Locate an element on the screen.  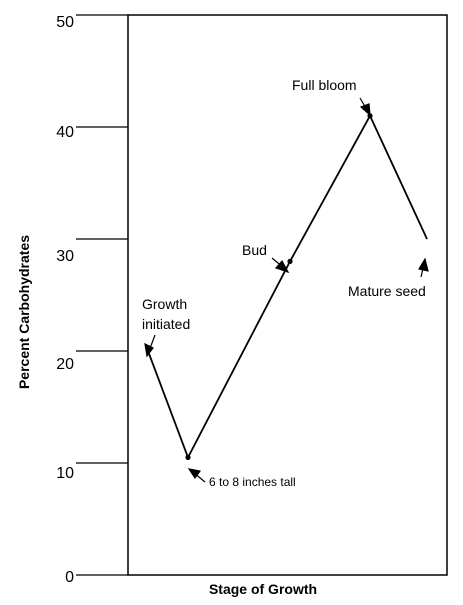
x-axis-title: Stage of Growth is located at coordinates (263, 589).